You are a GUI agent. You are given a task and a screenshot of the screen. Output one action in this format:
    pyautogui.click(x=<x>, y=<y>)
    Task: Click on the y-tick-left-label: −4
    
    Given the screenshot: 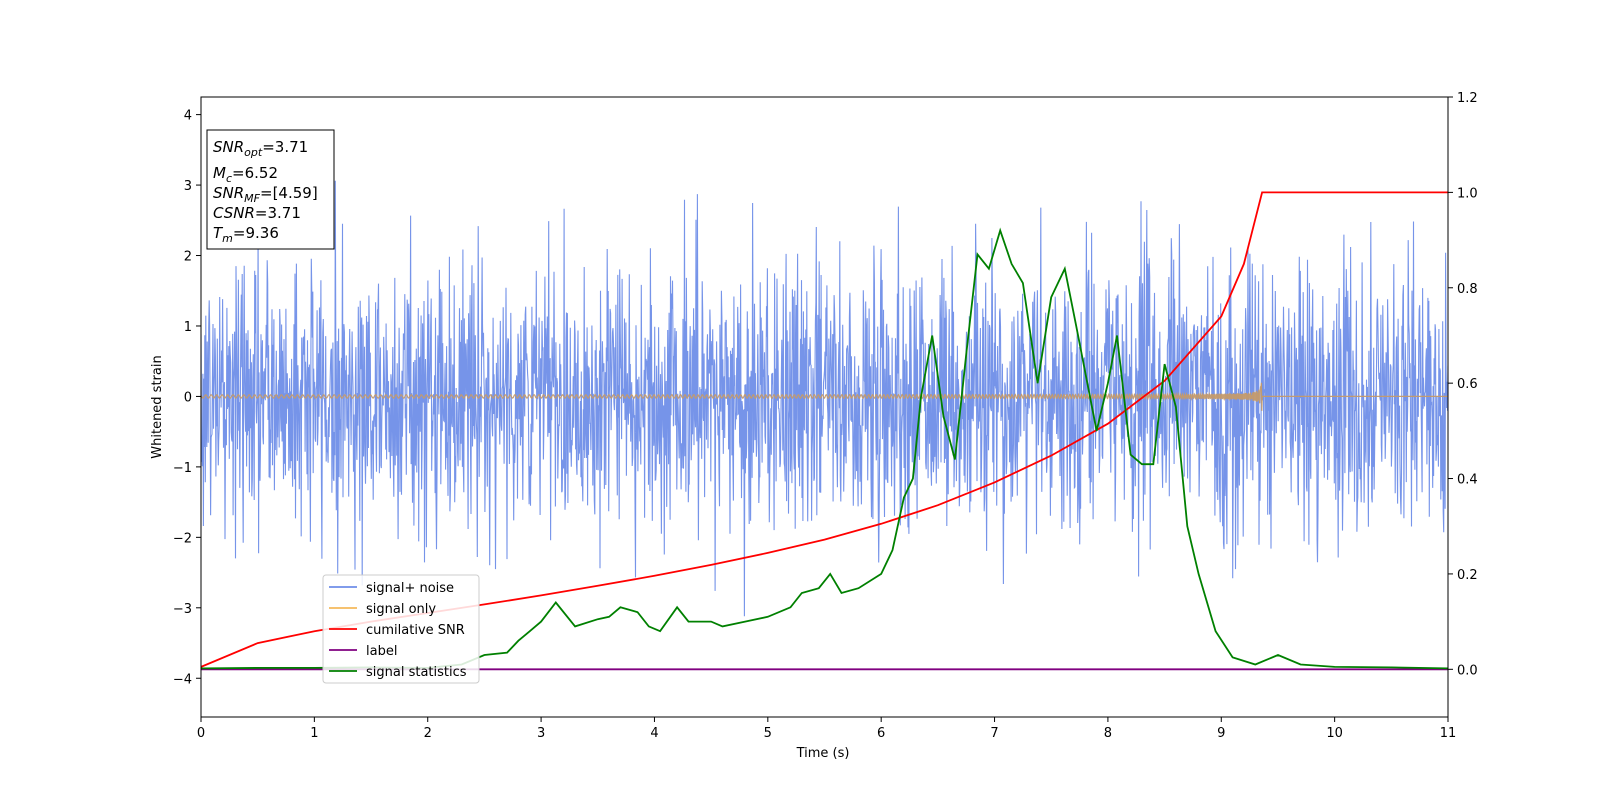 What is the action you would take?
    pyautogui.click(x=182, y=679)
    